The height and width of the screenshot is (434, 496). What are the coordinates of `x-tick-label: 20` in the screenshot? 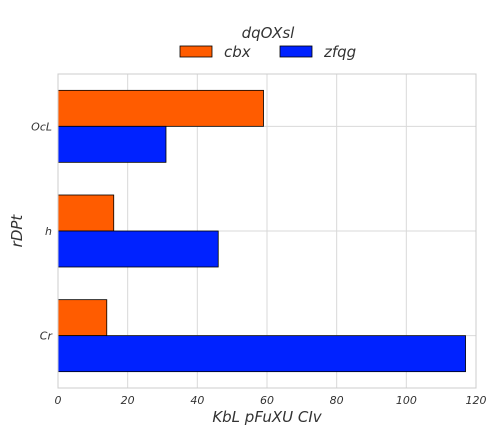 It's located at (128, 400).